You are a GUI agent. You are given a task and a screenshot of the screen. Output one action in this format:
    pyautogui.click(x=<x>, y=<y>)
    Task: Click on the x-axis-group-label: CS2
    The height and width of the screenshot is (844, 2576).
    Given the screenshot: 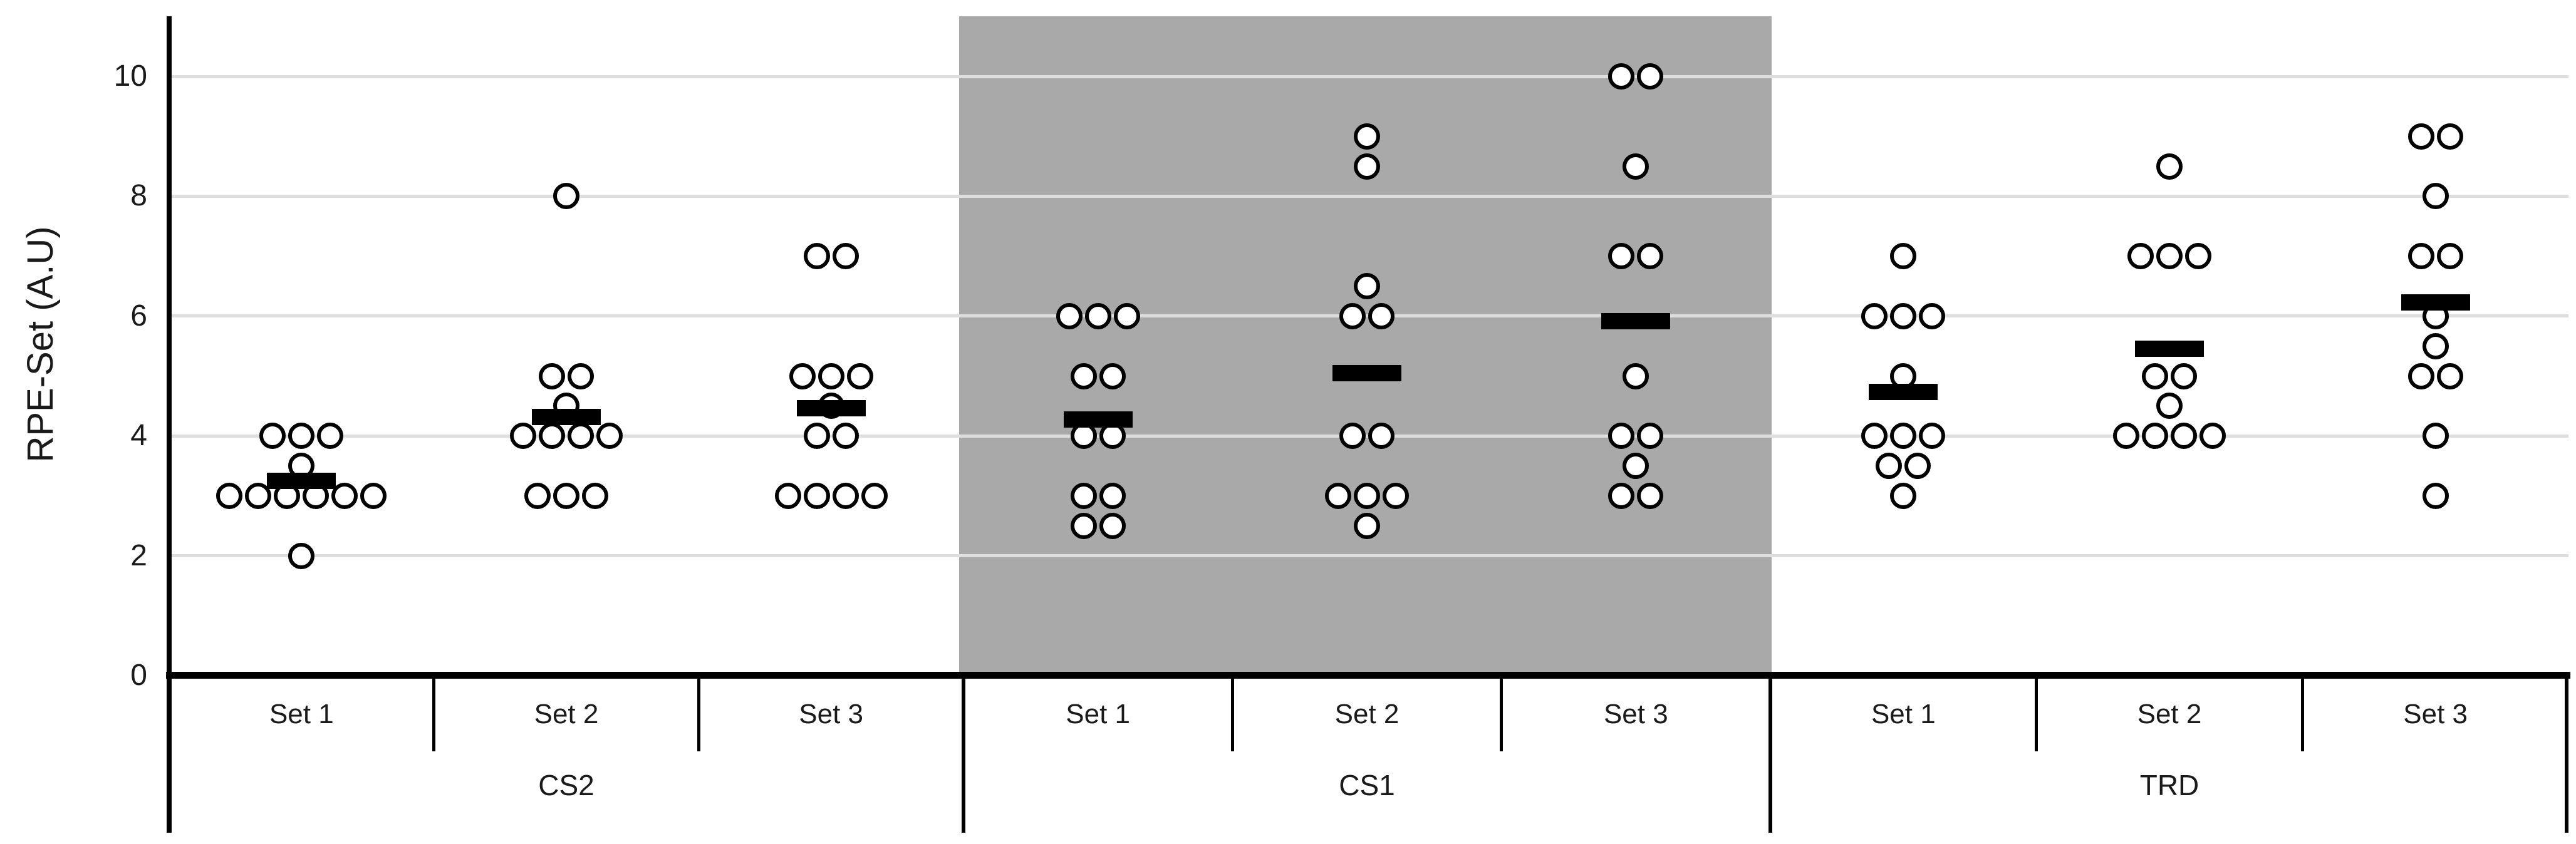 What is the action you would take?
    pyautogui.click(x=566, y=785)
    